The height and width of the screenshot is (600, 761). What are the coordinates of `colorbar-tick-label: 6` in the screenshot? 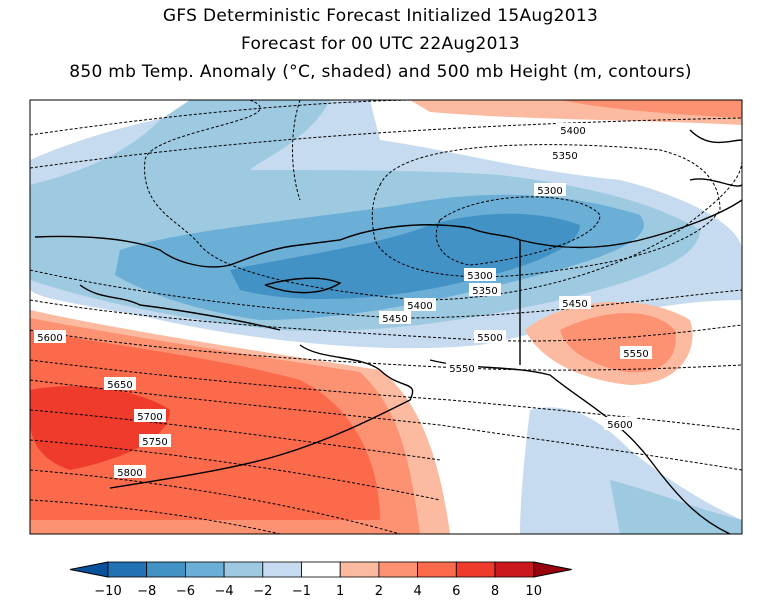 It's located at (456, 591).